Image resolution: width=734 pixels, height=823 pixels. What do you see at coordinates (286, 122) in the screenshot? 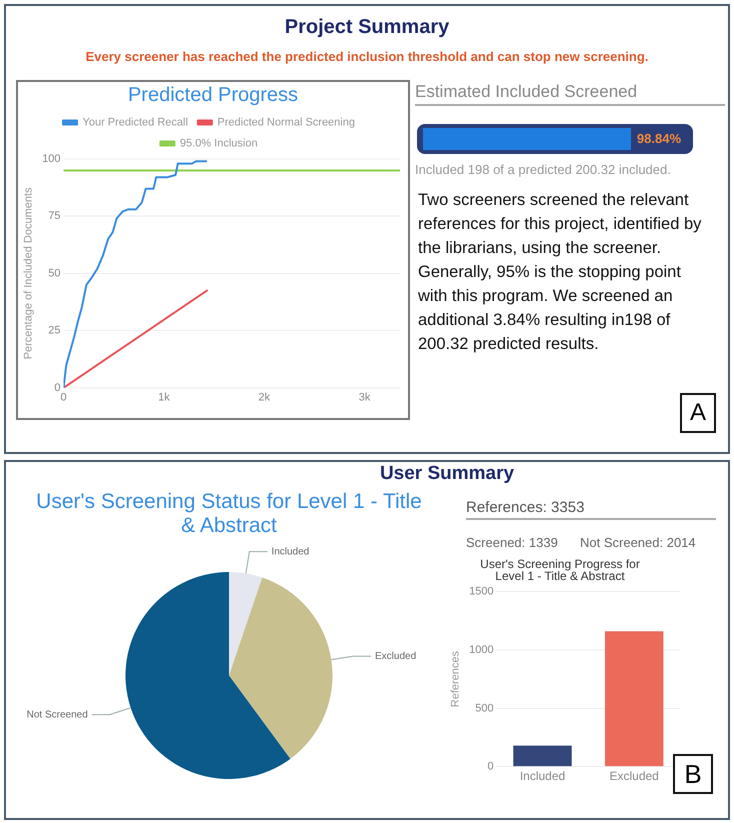
I see `legend-label: Predicted Normal Screening` at bounding box center [286, 122].